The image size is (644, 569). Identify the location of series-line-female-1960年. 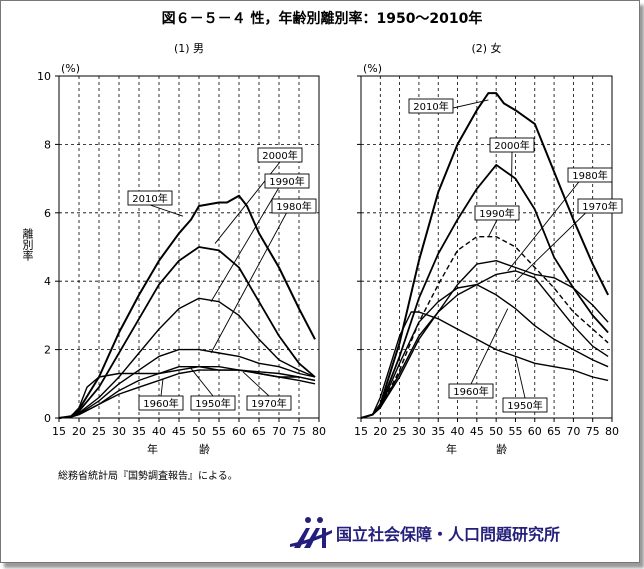
(484, 351).